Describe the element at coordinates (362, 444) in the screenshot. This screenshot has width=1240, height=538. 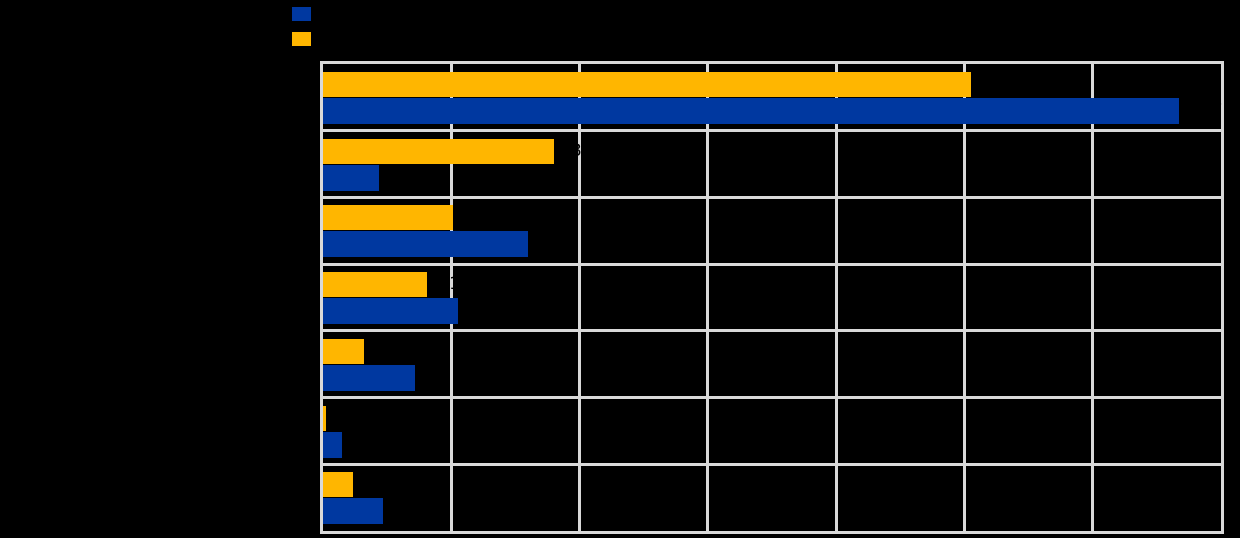
I see `bar-value-label: 1.5` at that location.